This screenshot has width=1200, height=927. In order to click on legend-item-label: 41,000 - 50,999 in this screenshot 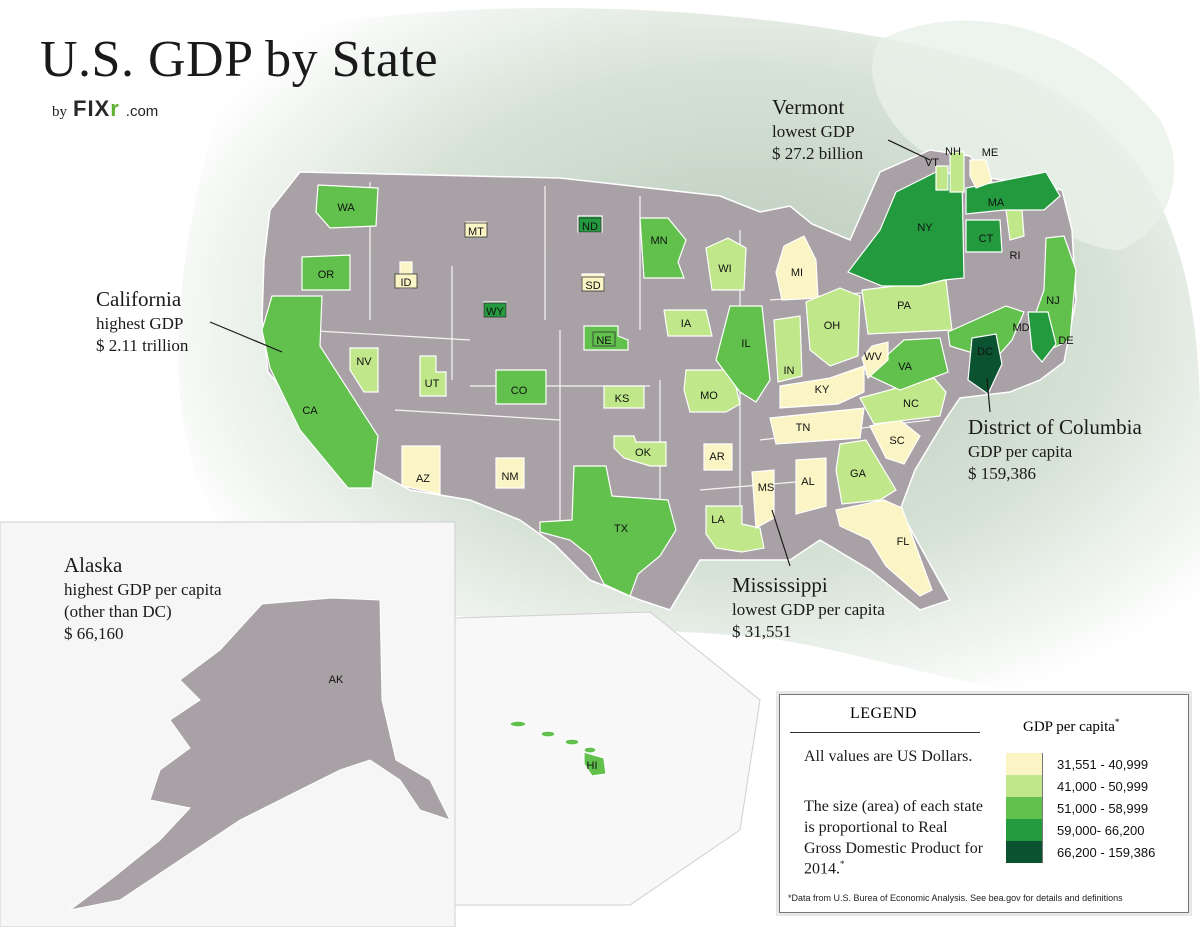, I will do `click(1103, 786)`.